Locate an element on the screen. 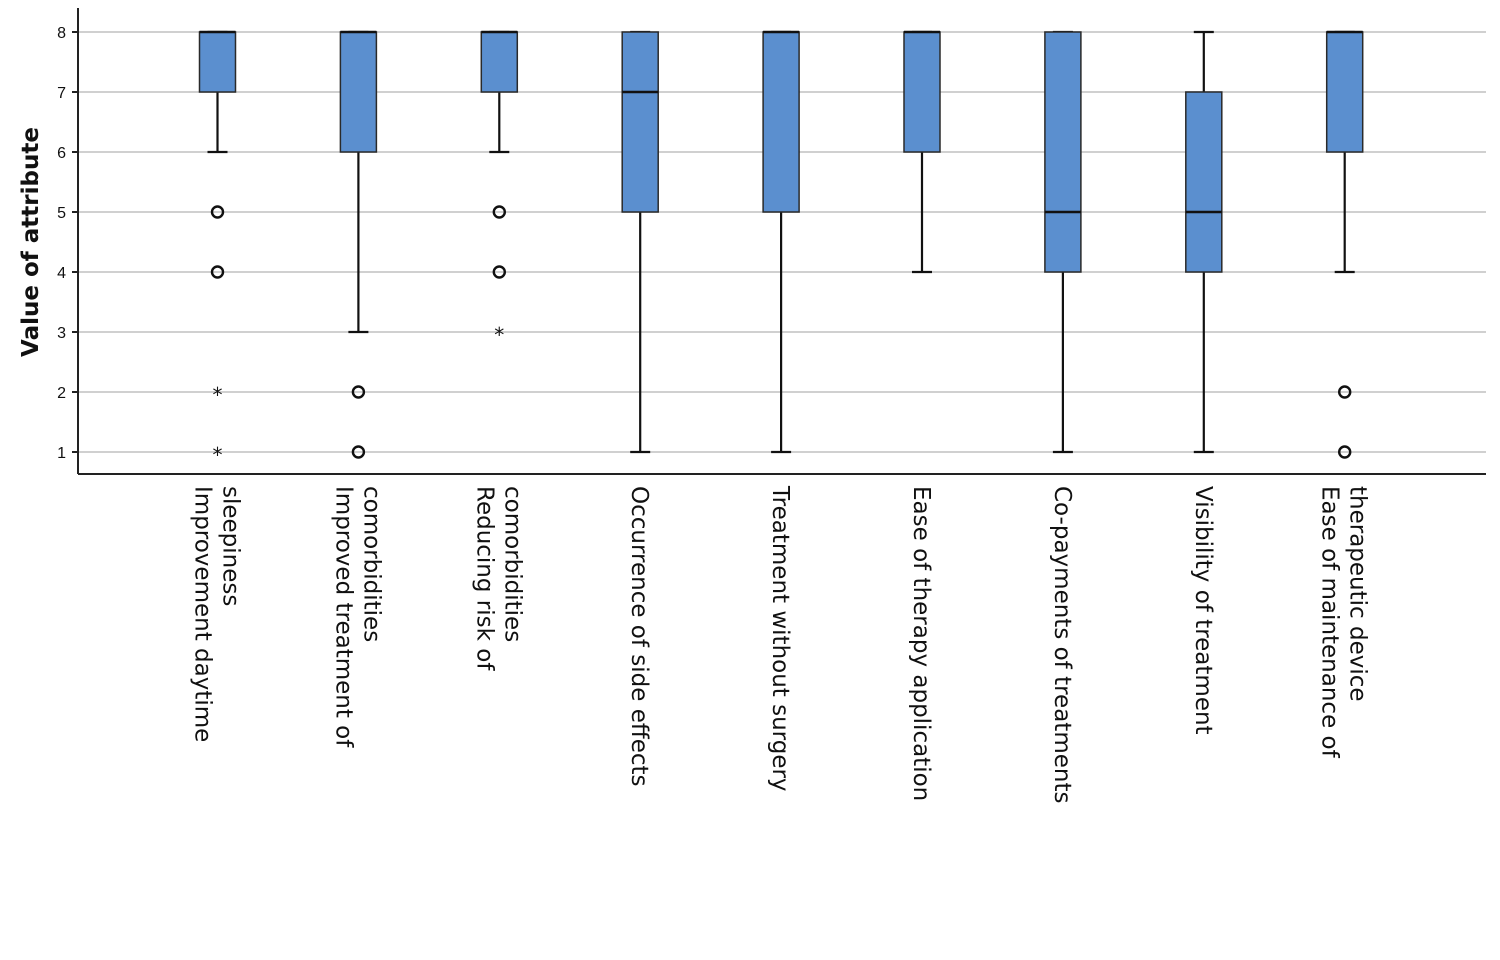  category-label: Reducing risk ofcomorbidities is located at coordinates (498, 578).